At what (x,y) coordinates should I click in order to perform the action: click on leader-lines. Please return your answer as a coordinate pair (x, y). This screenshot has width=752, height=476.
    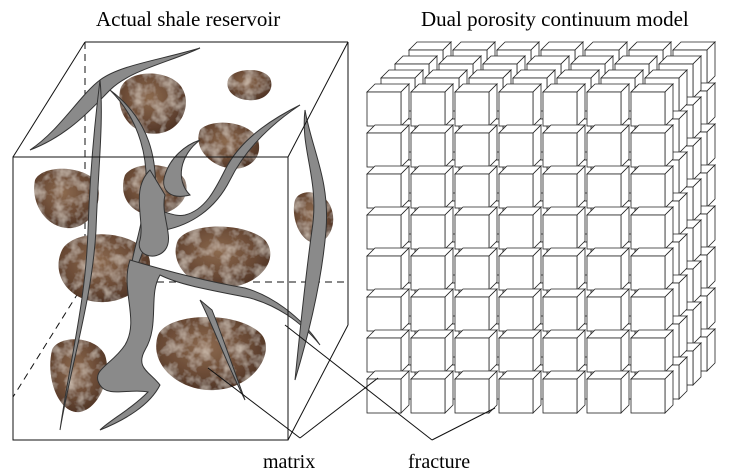
    Looking at the image, I should click on (351, 382).